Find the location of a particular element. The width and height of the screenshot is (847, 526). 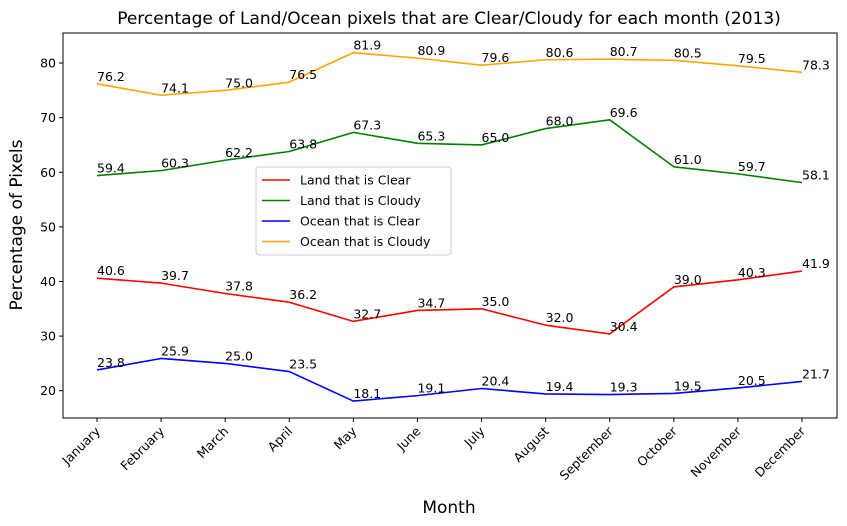

data-label: 80.5 is located at coordinates (688, 52).